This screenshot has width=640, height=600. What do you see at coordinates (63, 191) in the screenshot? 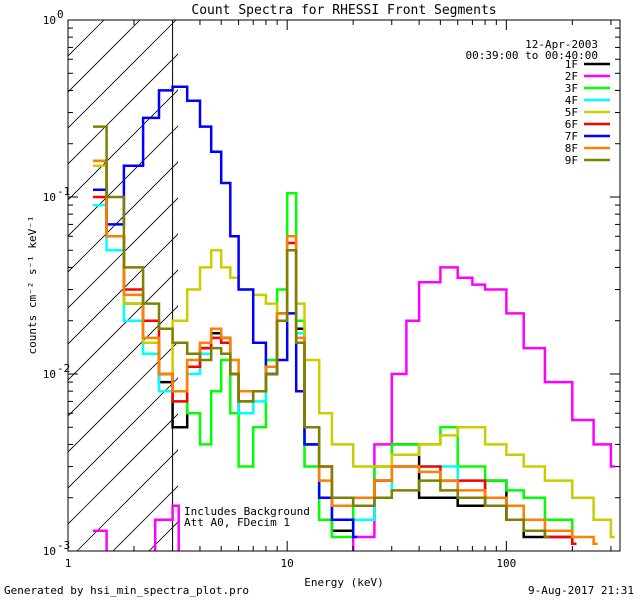
I see `y-tick-exponent: -1` at bounding box center [63, 191].